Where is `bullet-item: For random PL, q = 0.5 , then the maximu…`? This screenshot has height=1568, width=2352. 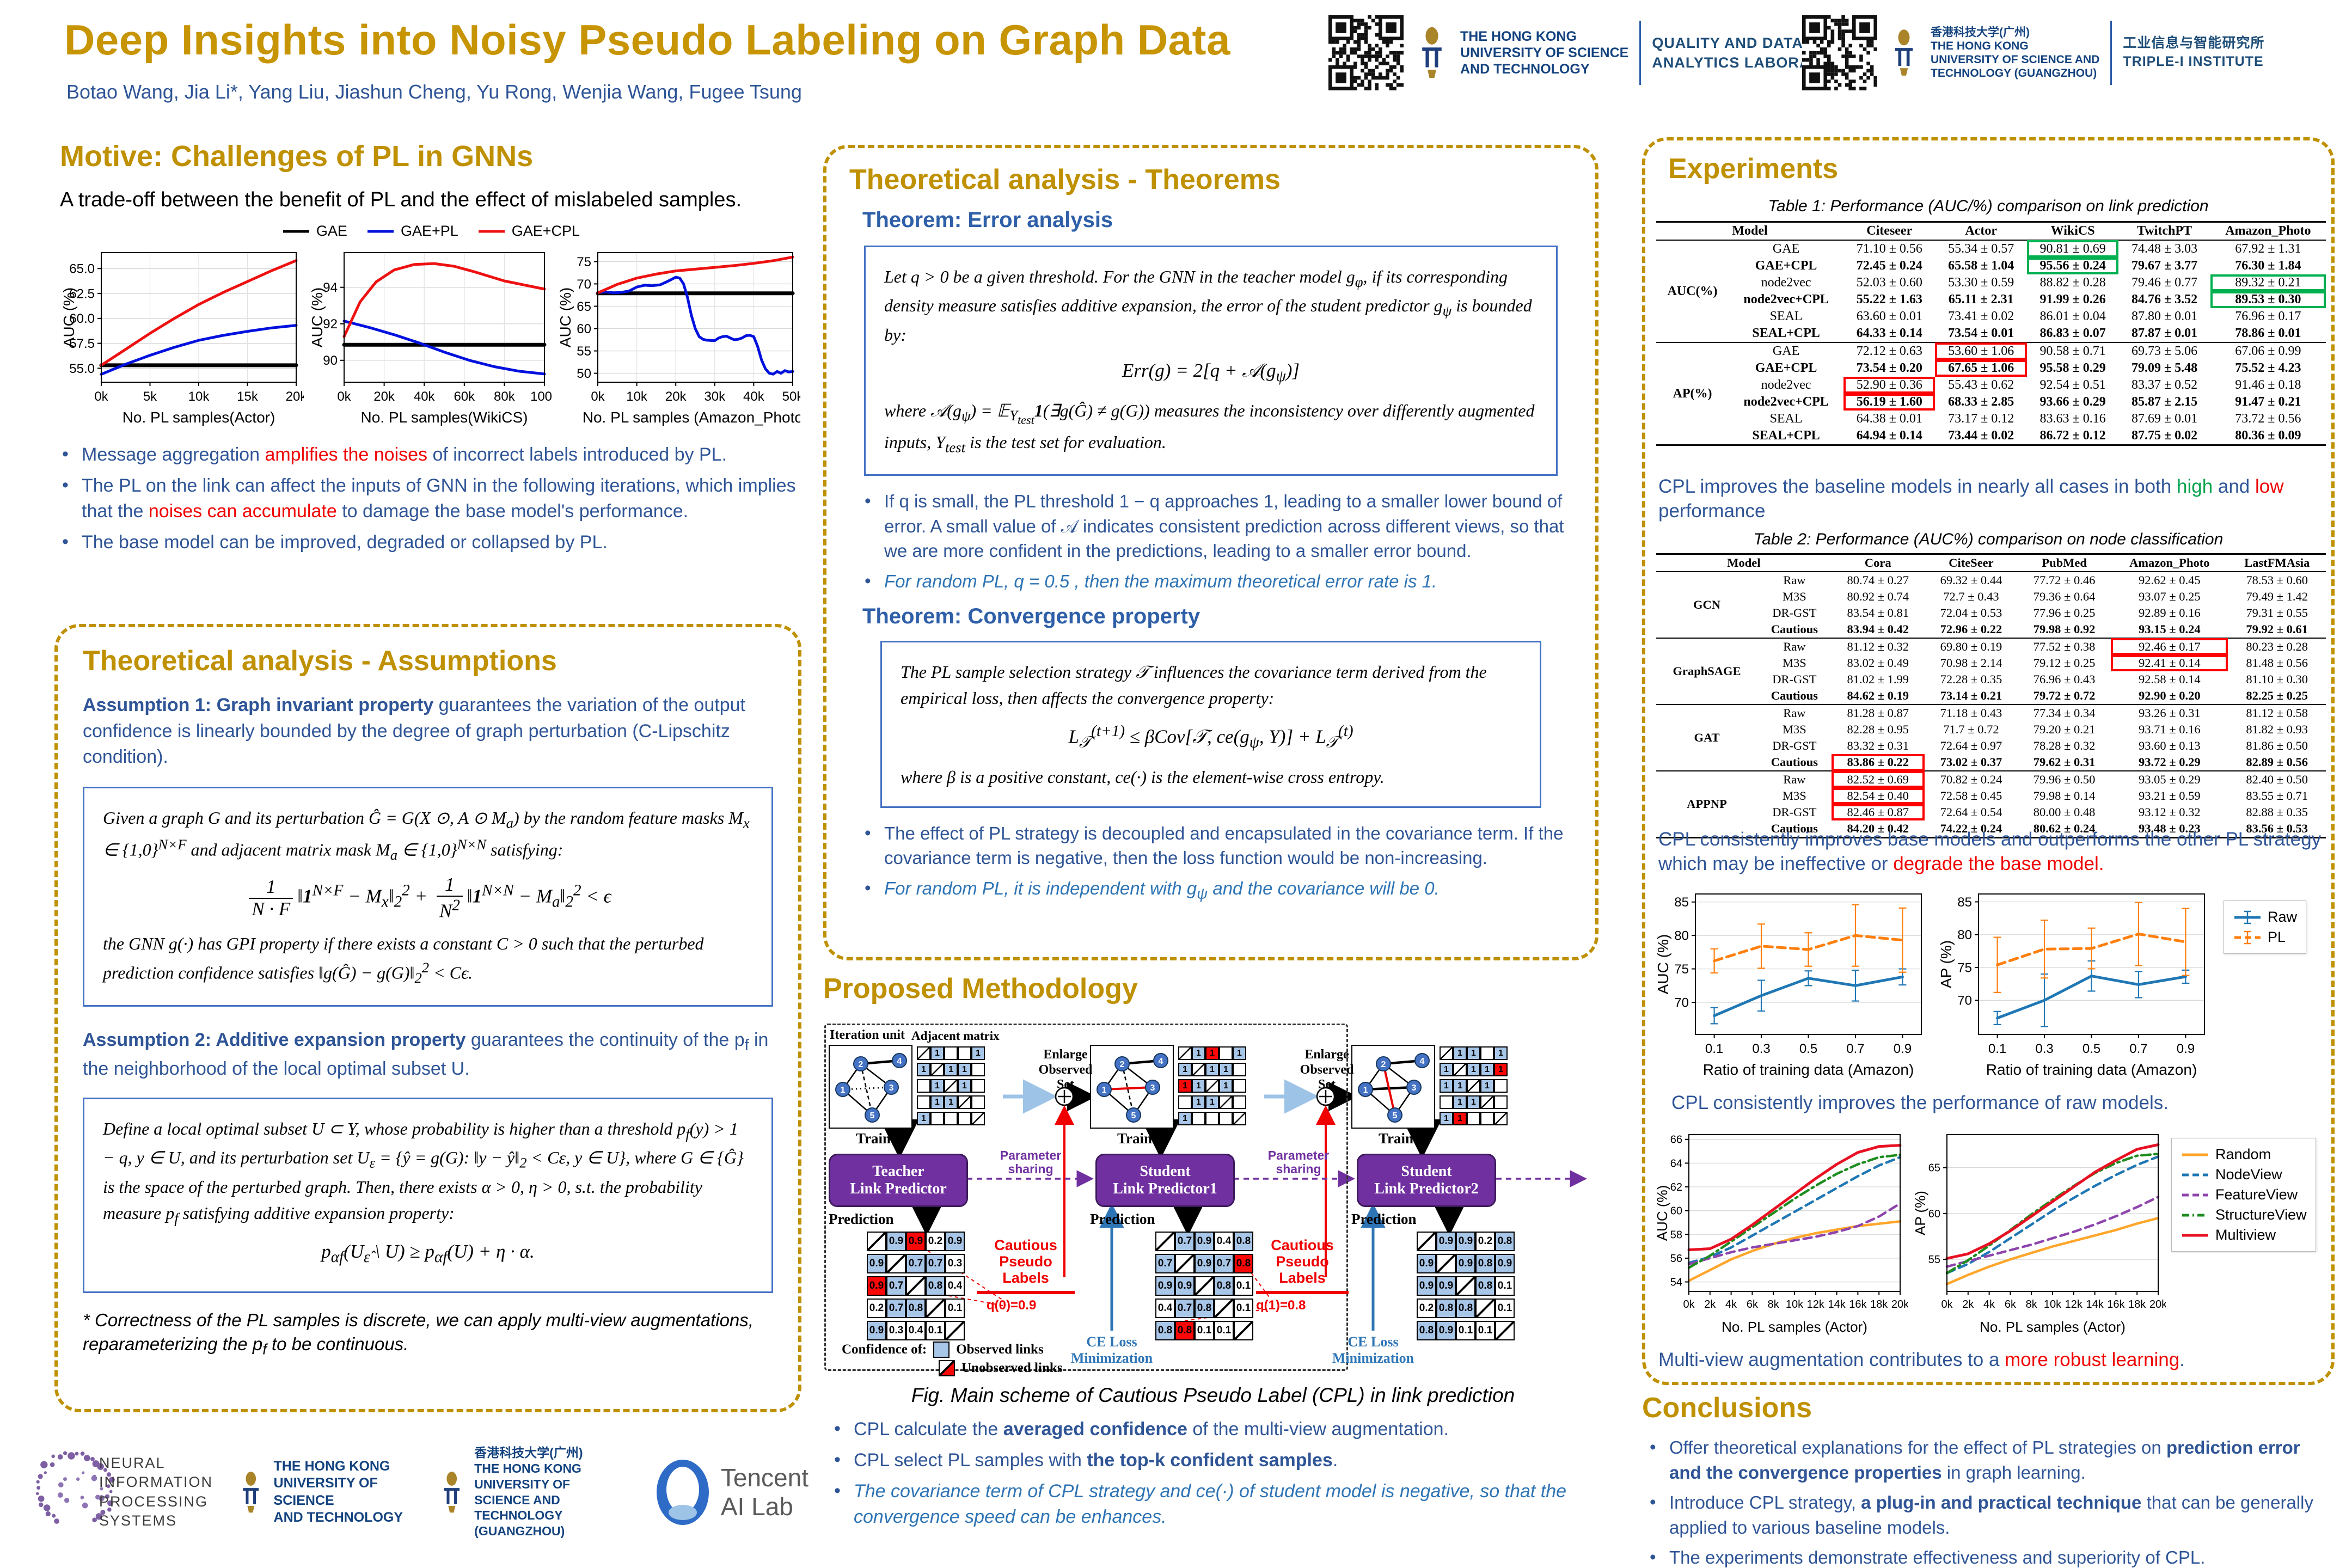
bullet-item: For random PL, q = 0.5 , then the maximu… is located at coordinates (1217, 581).